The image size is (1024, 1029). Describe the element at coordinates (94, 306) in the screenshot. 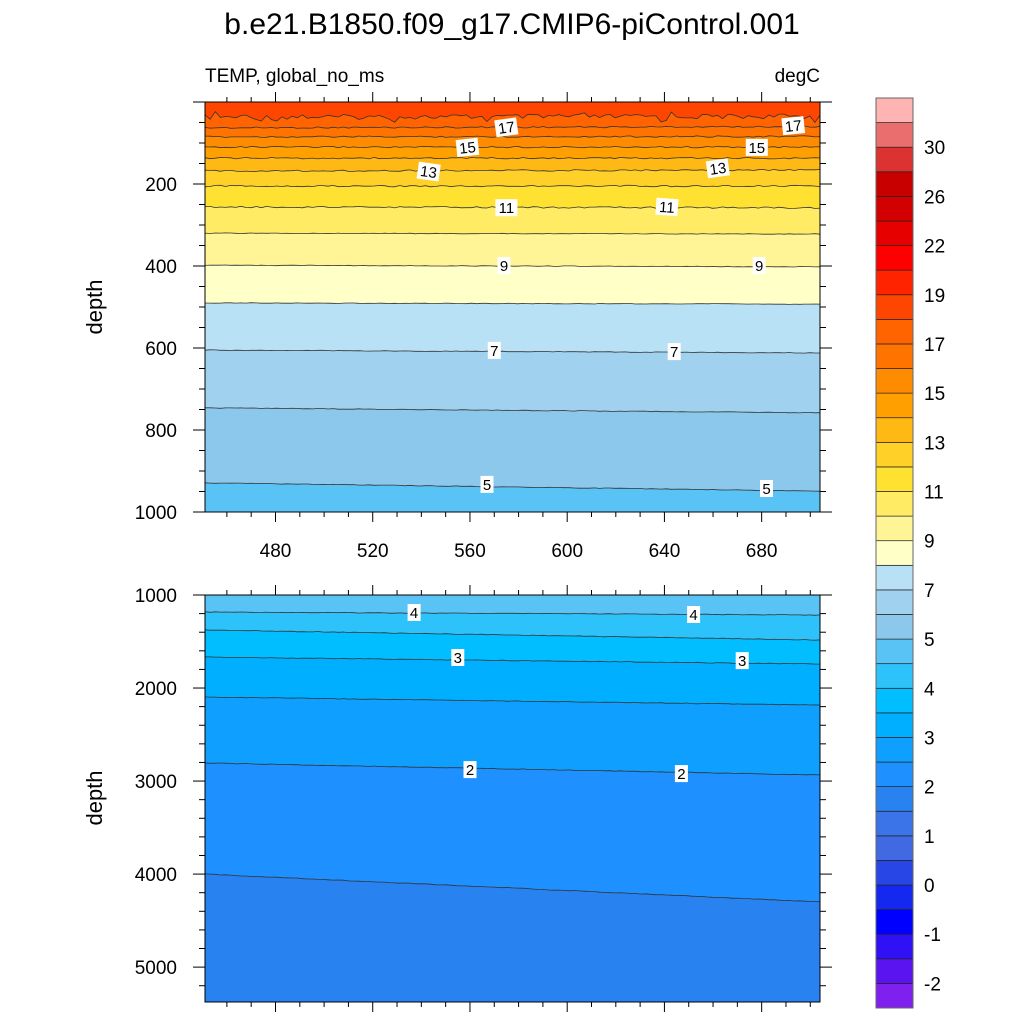

I see `y-axis-label-upper: depth` at that location.